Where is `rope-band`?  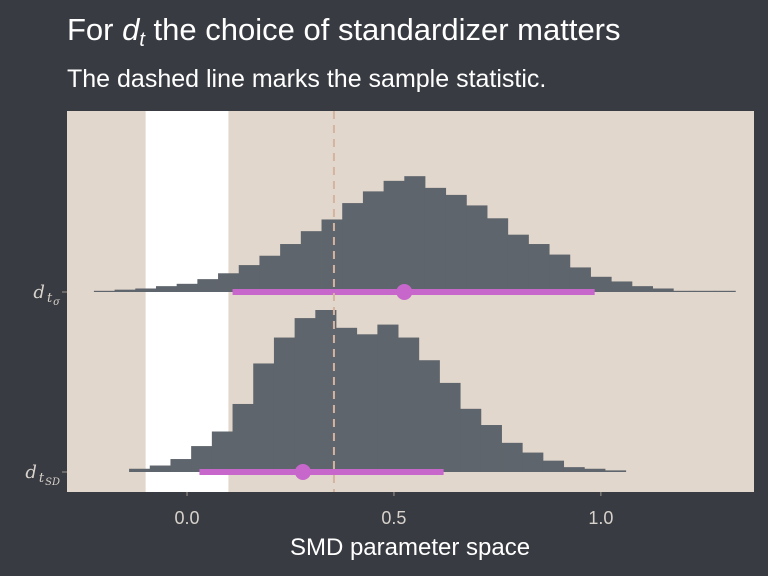 rope-band is located at coordinates (187, 301).